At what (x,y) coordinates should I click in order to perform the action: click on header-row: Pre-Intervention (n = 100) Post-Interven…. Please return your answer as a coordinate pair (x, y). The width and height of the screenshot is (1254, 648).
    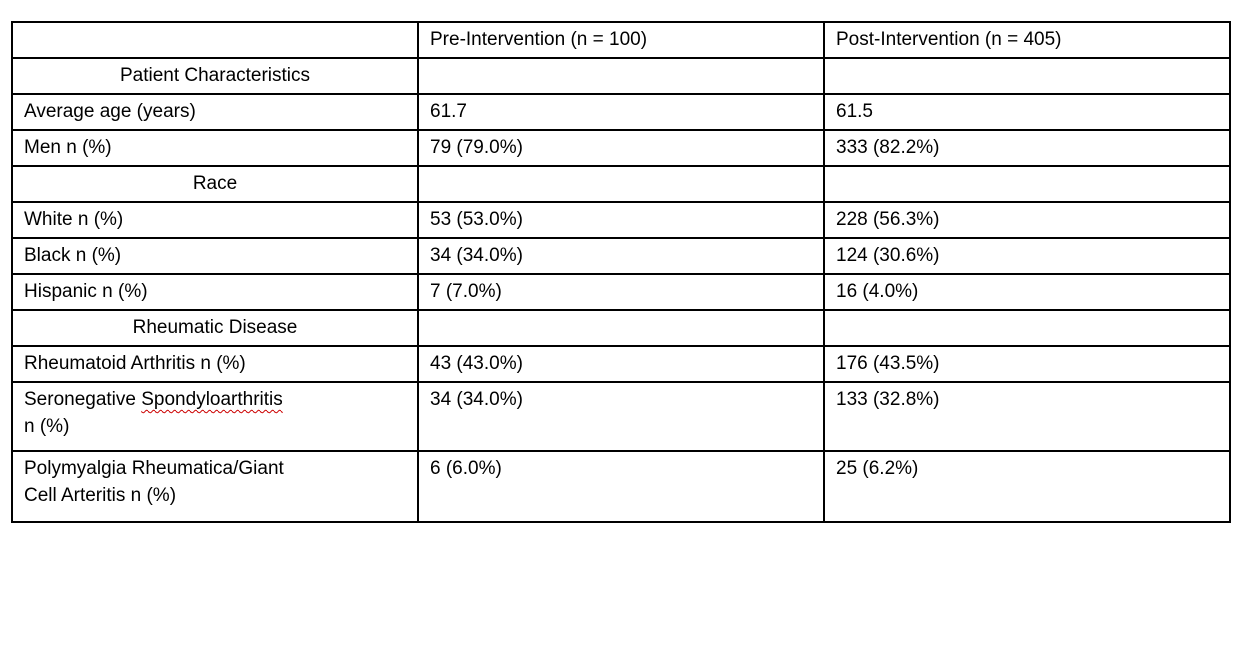
    Looking at the image, I should click on (621, 40).